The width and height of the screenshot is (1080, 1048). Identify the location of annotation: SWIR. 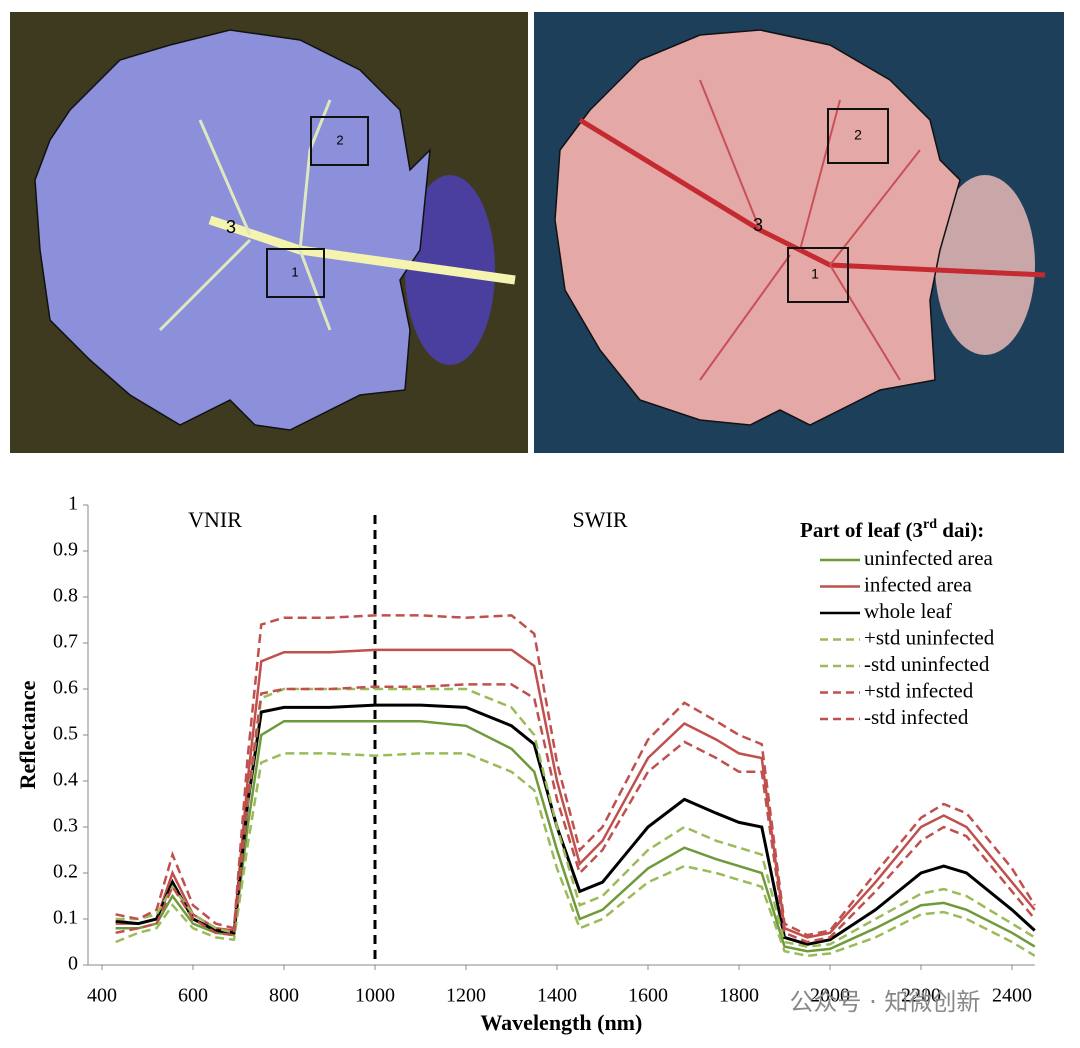
(600, 519).